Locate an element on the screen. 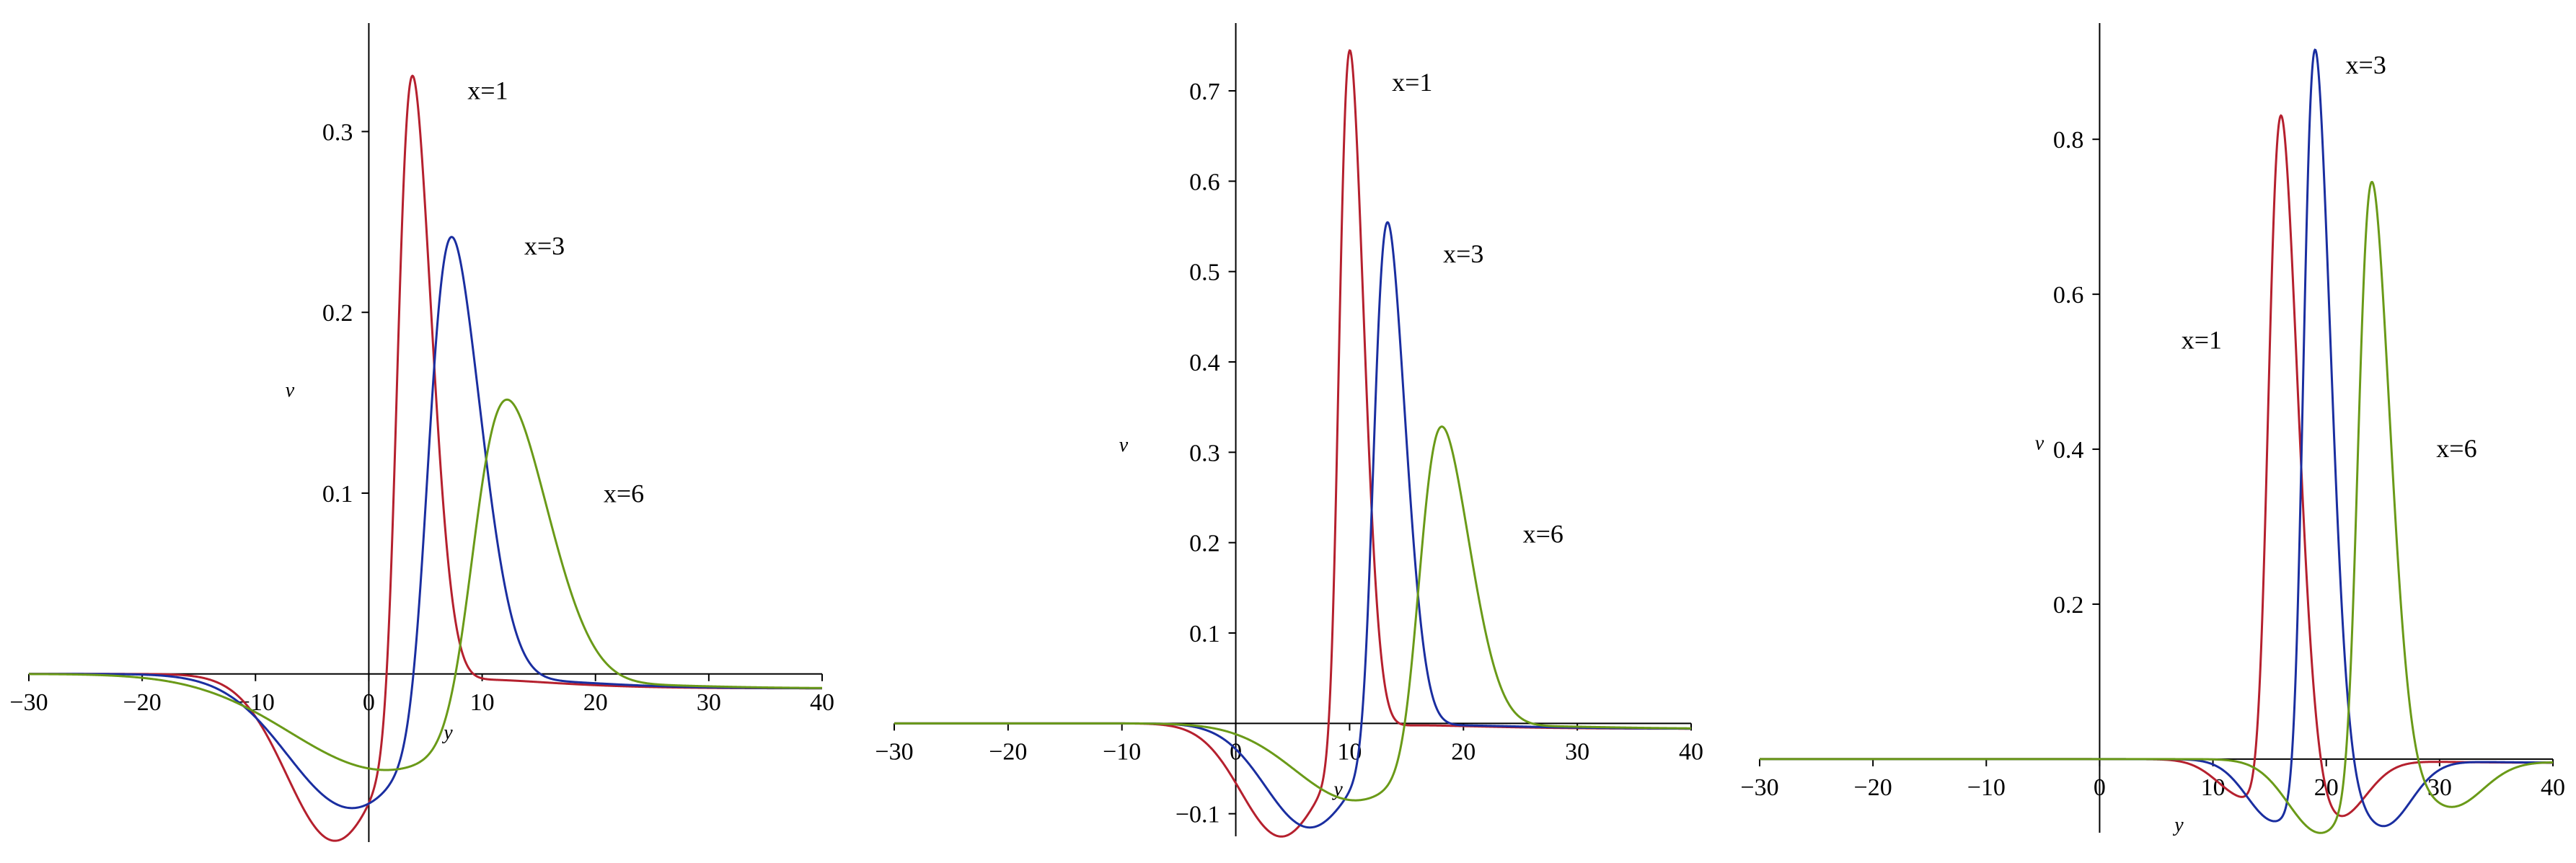  y-tick-label: 0.5 is located at coordinates (1204, 273).